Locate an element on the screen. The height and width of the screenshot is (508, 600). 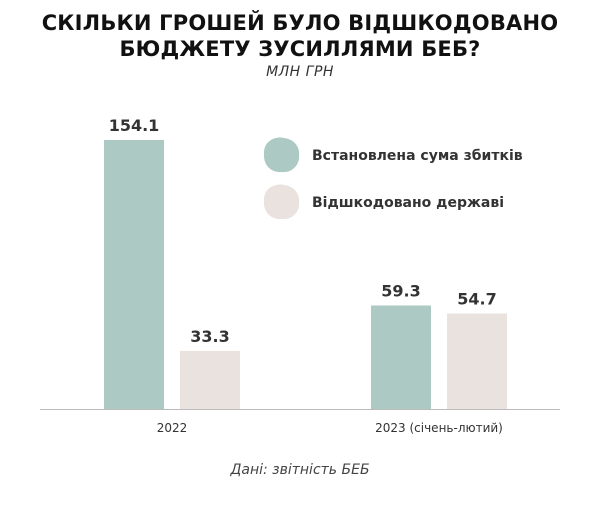
x-tick-labels-layer: 2022 2023 (січень-лютий) is located at coordinates (330, 428).